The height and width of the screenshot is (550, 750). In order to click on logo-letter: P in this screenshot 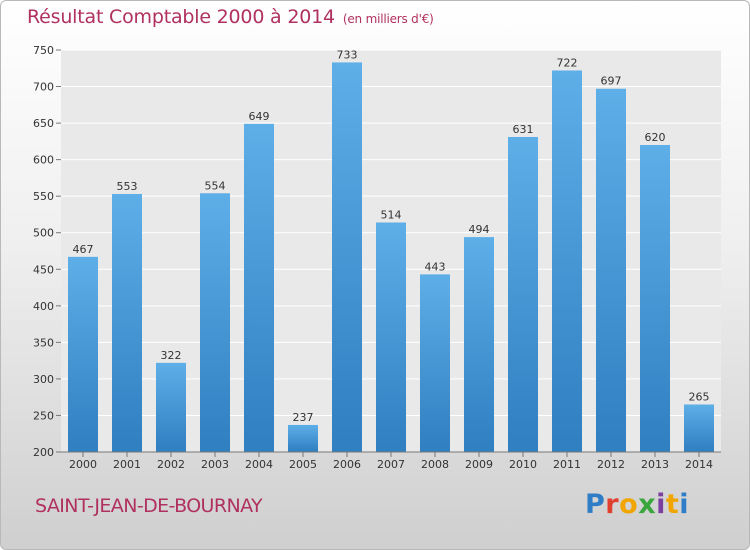, I will do `click(595, 504)`.